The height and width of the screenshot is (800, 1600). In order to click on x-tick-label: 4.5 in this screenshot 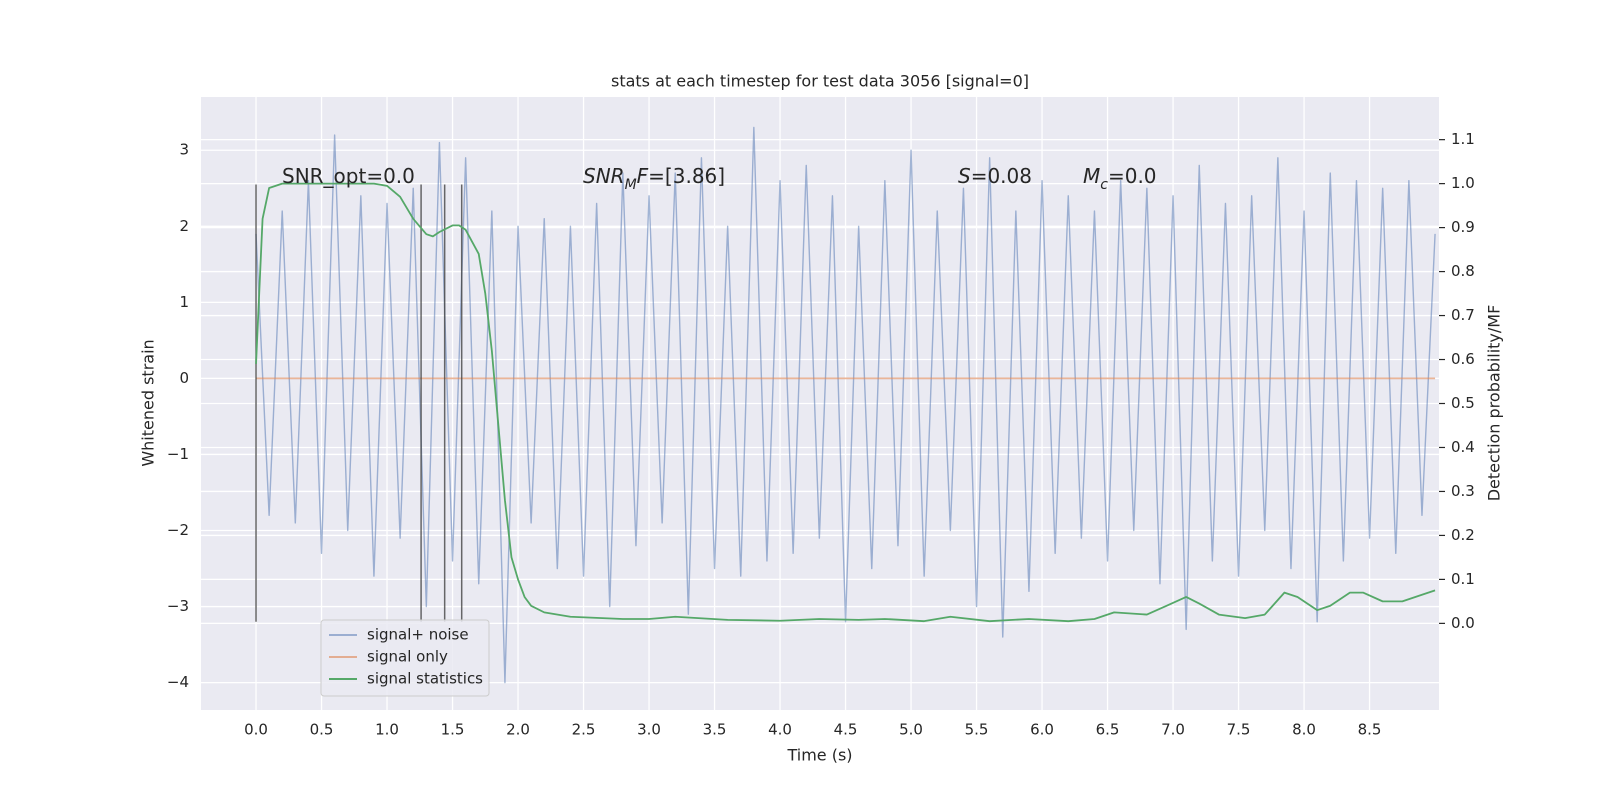, I will do `click(846, 730)`.